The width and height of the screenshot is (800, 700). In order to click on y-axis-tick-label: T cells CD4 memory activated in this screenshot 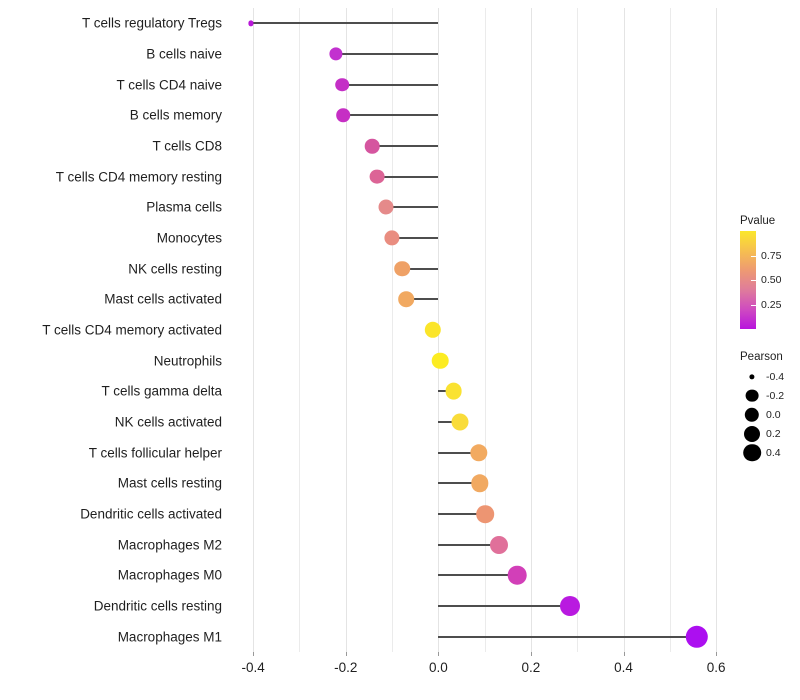, I will do `click(132, 330)`.